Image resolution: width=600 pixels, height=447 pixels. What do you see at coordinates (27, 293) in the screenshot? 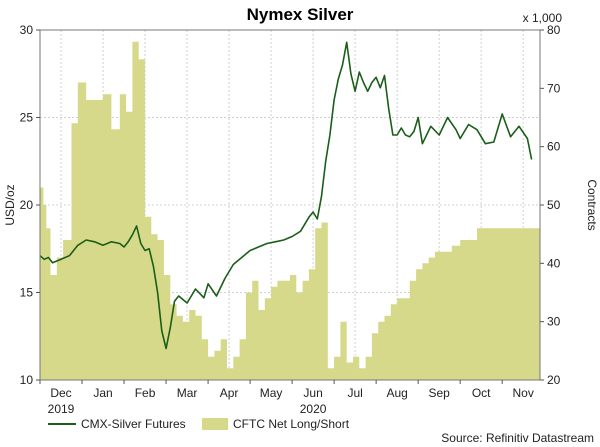
I see `left-tick-label: 15` at bounding box center [27, 293].